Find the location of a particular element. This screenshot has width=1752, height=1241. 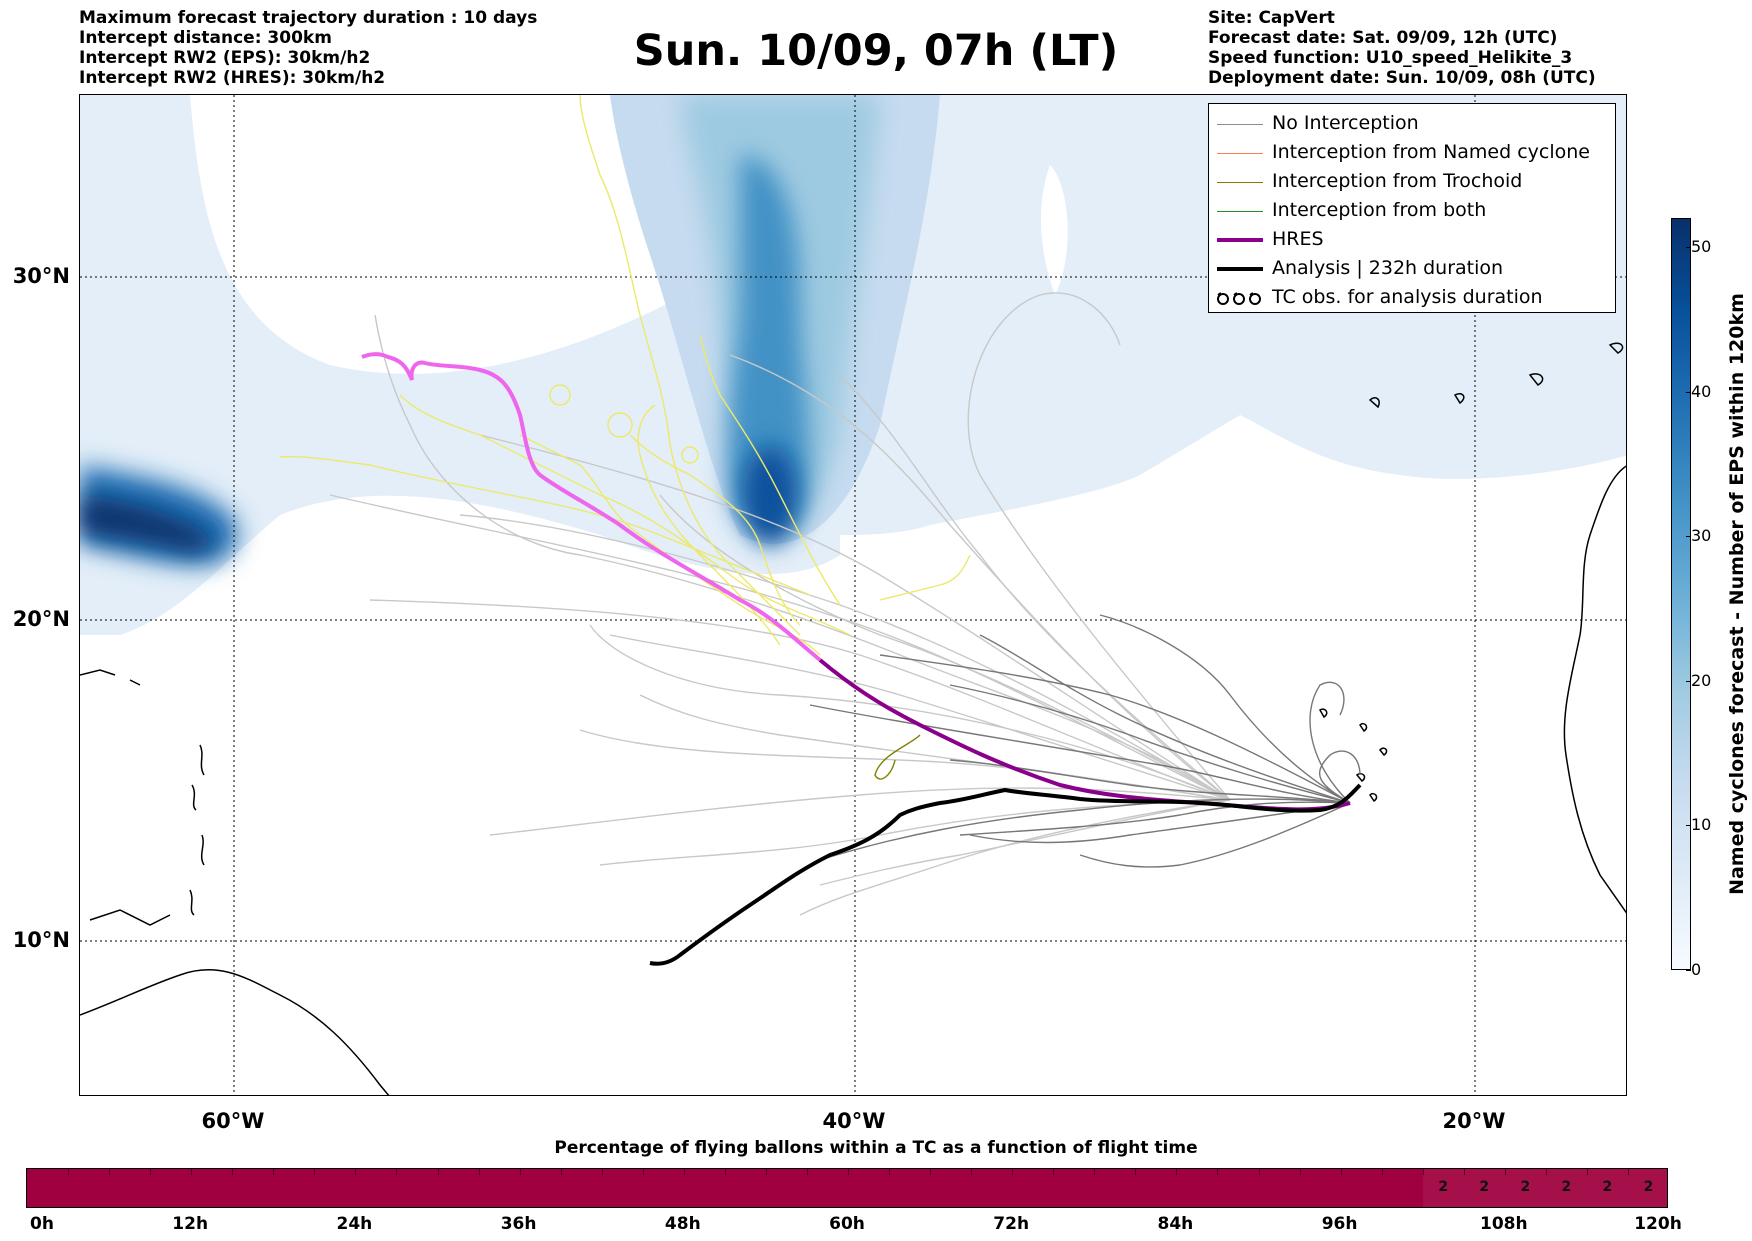

colorbar-tick-label: 10 is located at coordinates (1701, 825).